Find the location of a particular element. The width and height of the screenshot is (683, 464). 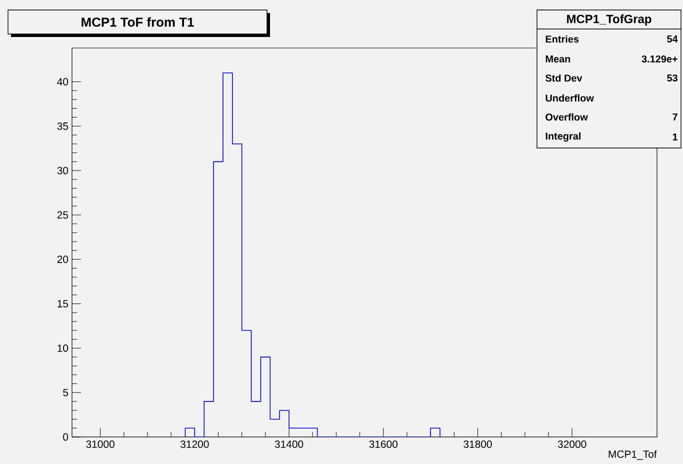

annotation: Integral is located at coordinates (563, 137).